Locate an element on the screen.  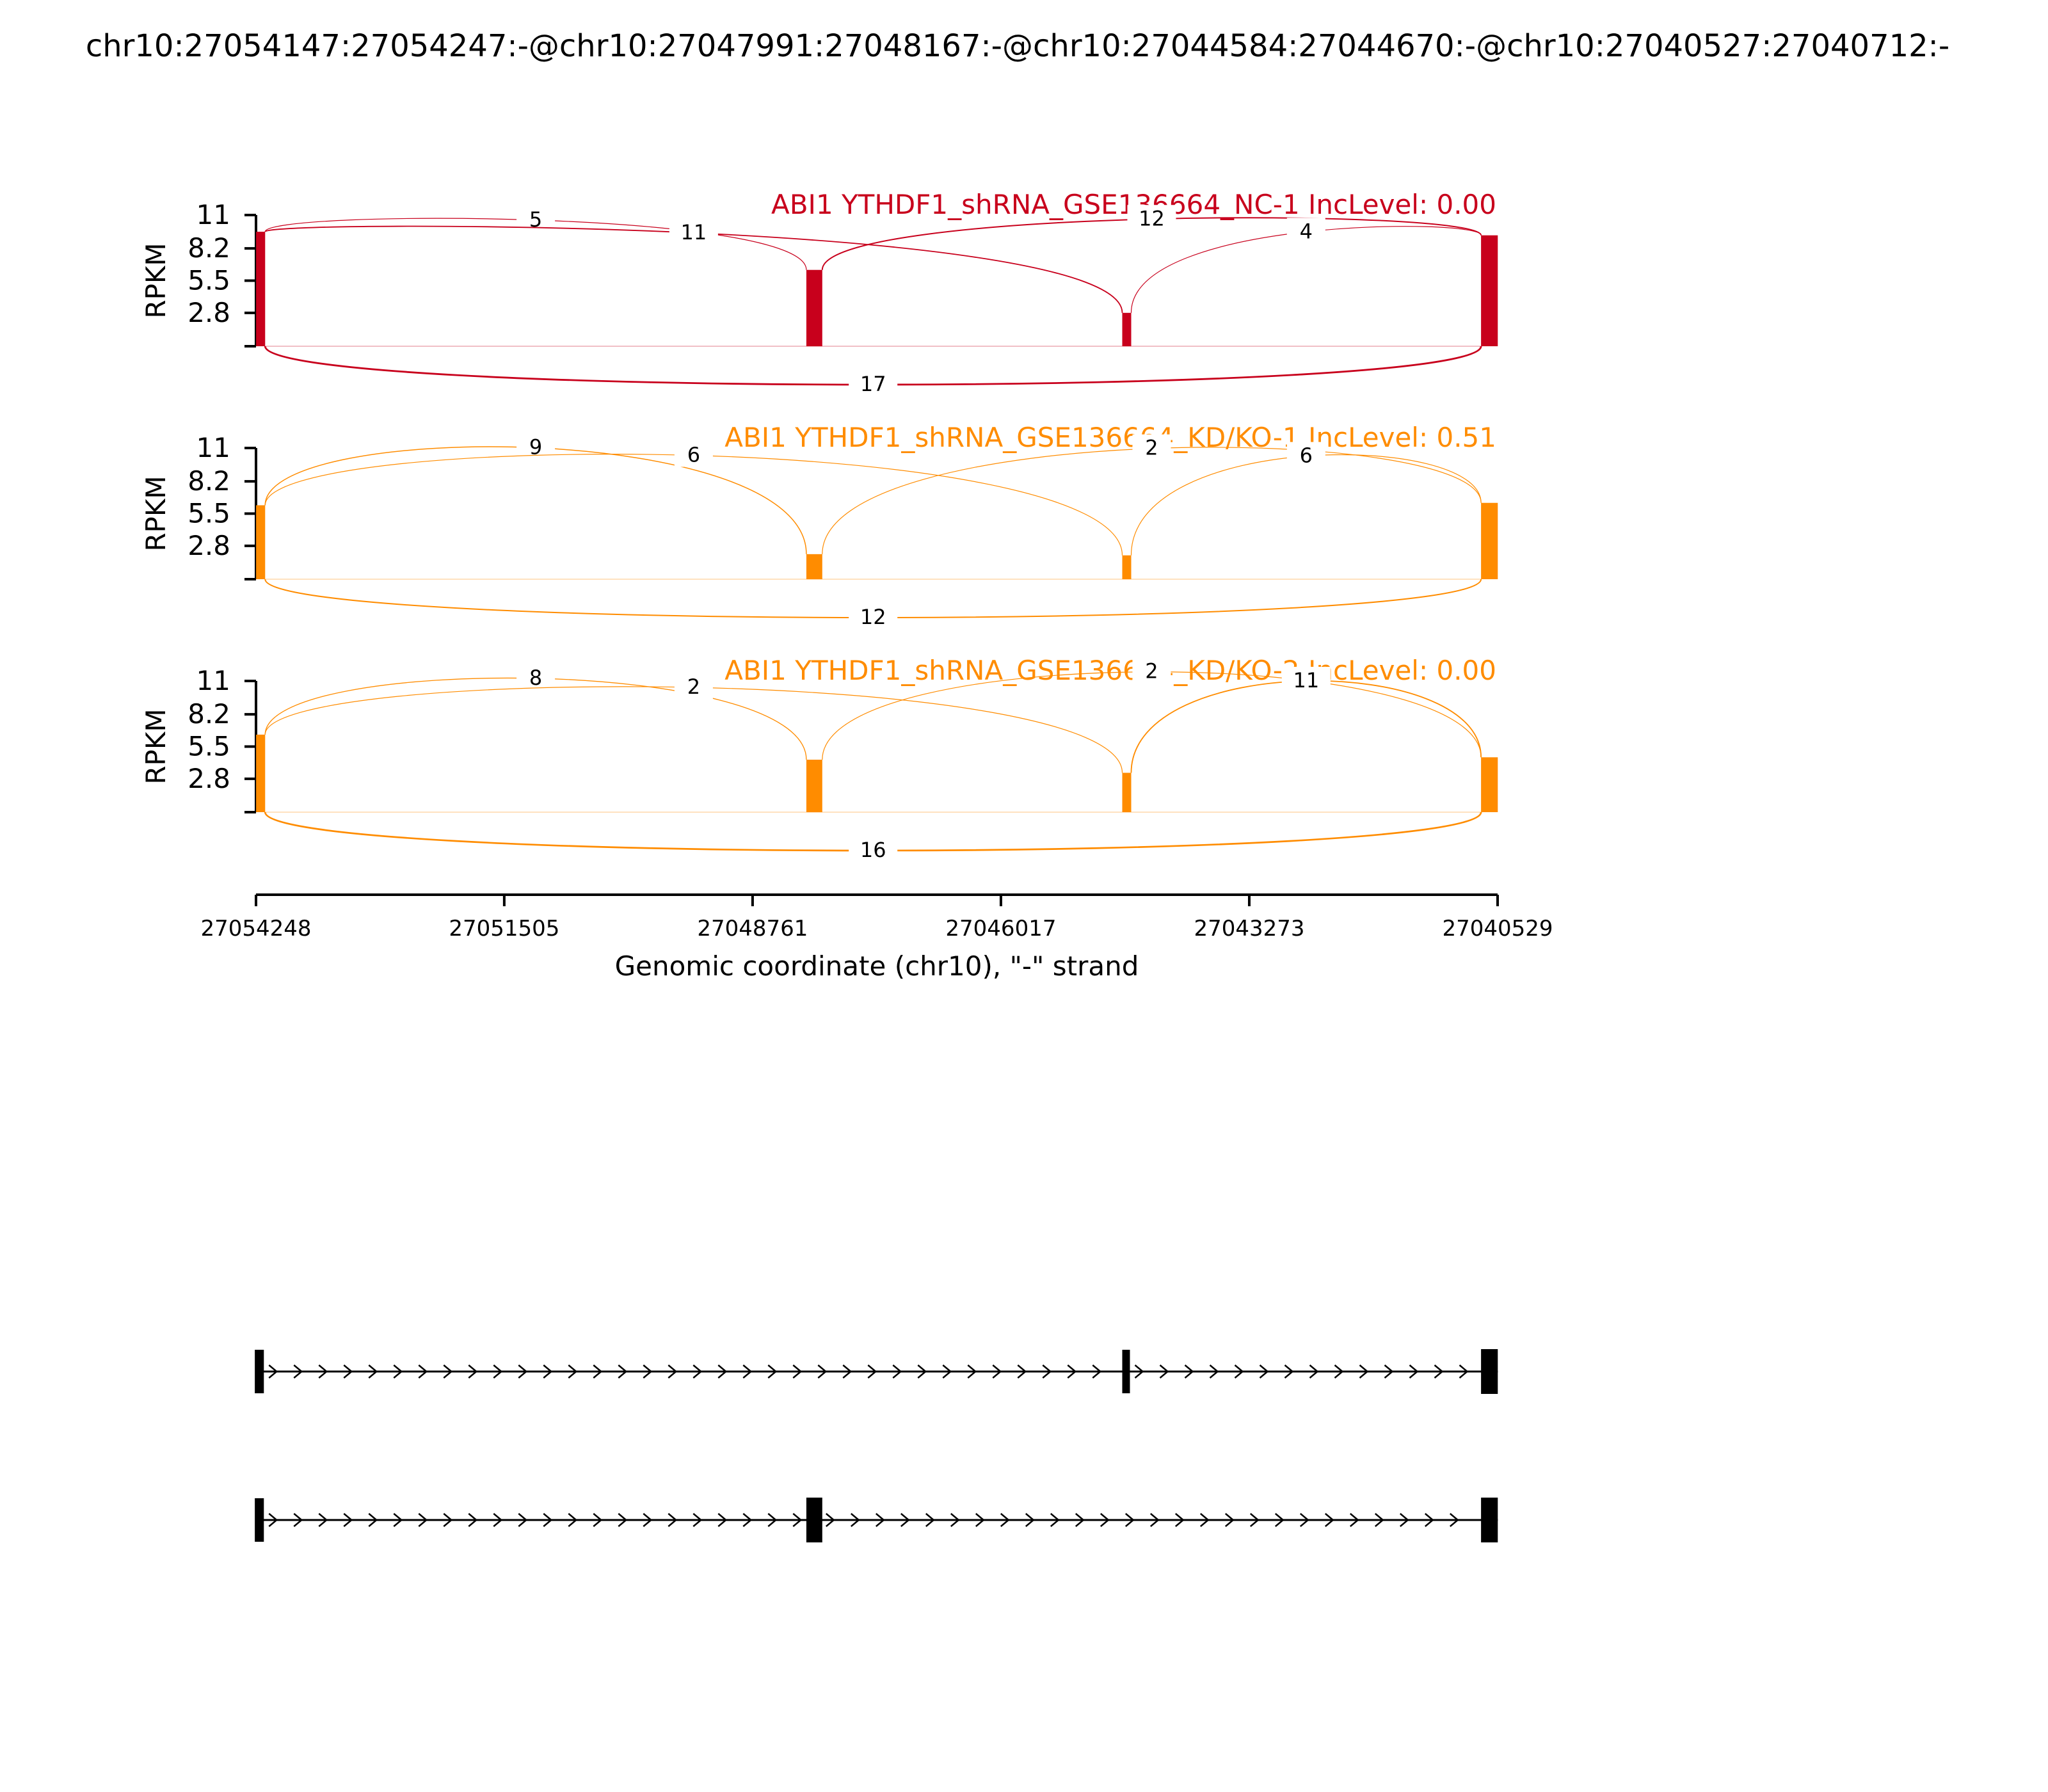
junction-count: 12 is located at coordinates (873, 617).